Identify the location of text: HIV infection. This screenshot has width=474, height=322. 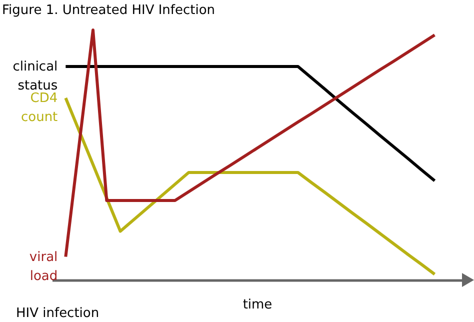
(58, 313).